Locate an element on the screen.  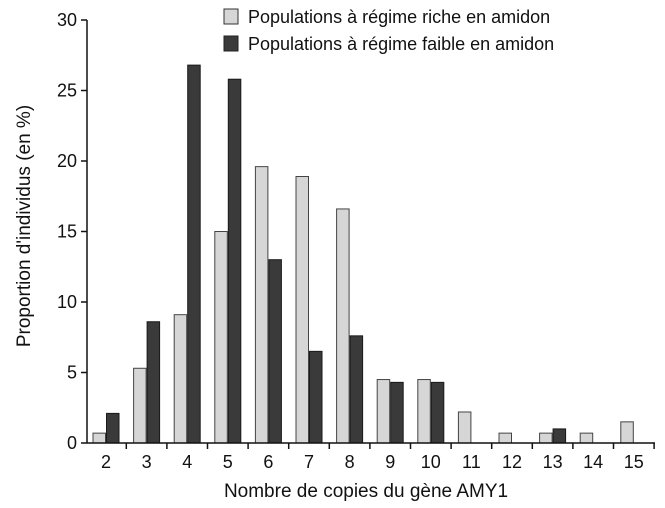
y-tick-label: 15 is located at coordinates (67, 232).